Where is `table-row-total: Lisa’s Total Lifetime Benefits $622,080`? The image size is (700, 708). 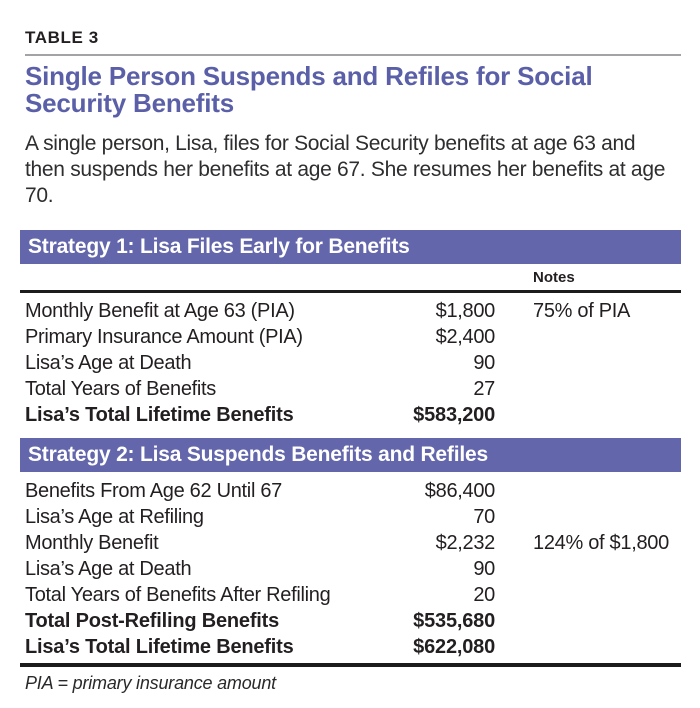
table-row-total: Lisa’s Total Lifetime Benefits $622,080 is located at coordinates (350, 647).